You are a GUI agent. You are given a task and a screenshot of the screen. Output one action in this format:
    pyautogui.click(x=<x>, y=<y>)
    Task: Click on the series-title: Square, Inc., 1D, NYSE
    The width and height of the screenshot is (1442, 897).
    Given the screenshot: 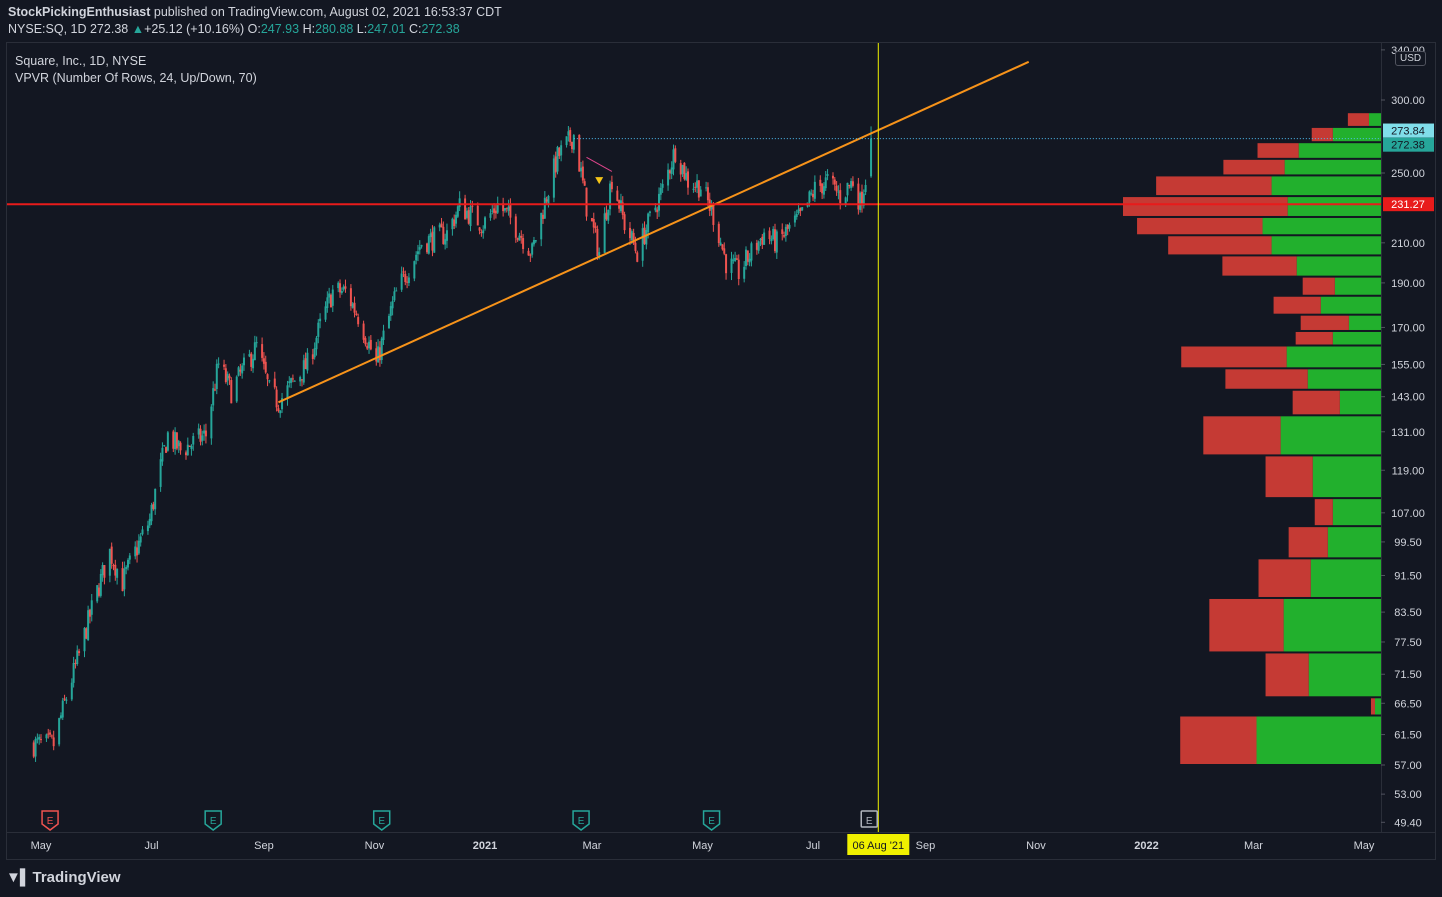 What is the action you would take?
    pyautogui.click(x=81, y=61)
    